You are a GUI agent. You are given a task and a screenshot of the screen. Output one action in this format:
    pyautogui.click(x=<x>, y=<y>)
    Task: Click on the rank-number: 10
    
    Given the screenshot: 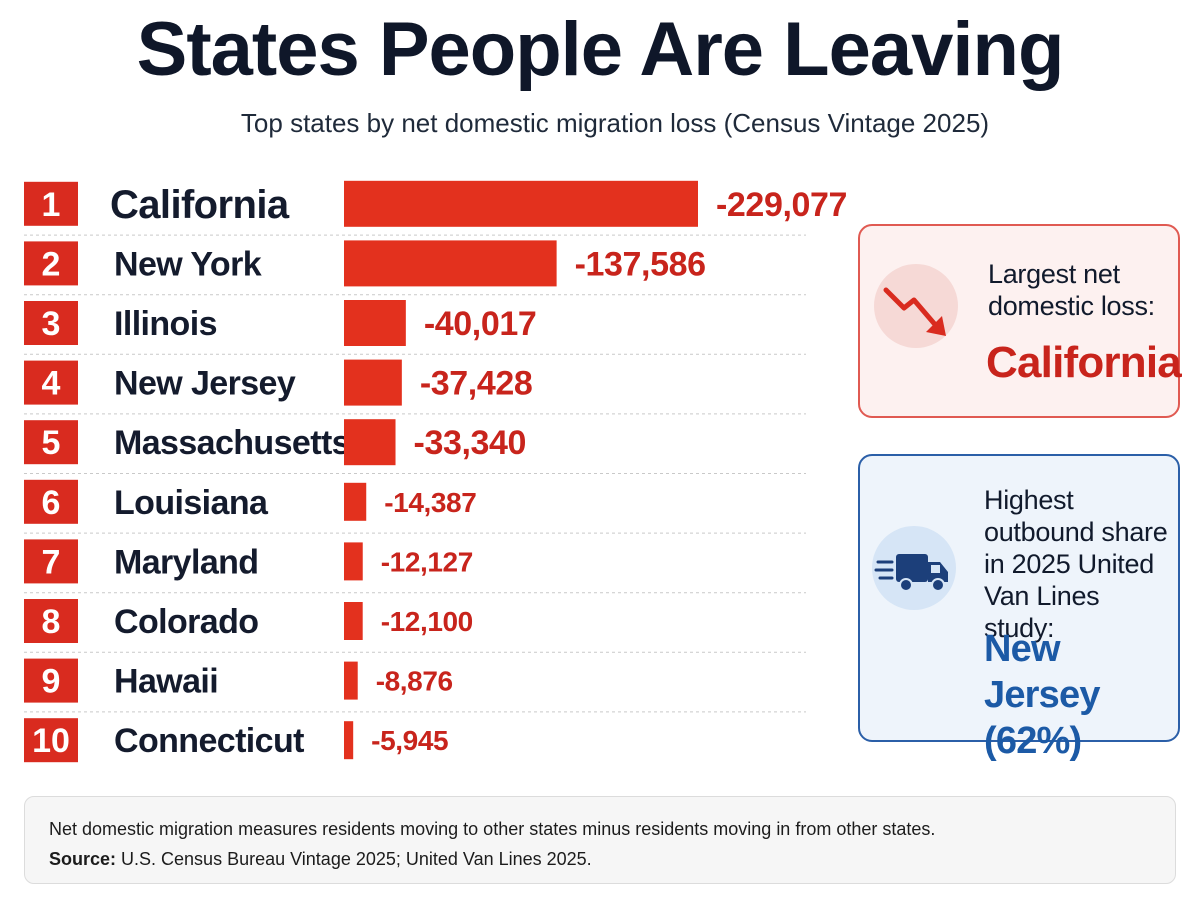 What is the action you would take?
    pyautogui.click(x=51, y=741)
    